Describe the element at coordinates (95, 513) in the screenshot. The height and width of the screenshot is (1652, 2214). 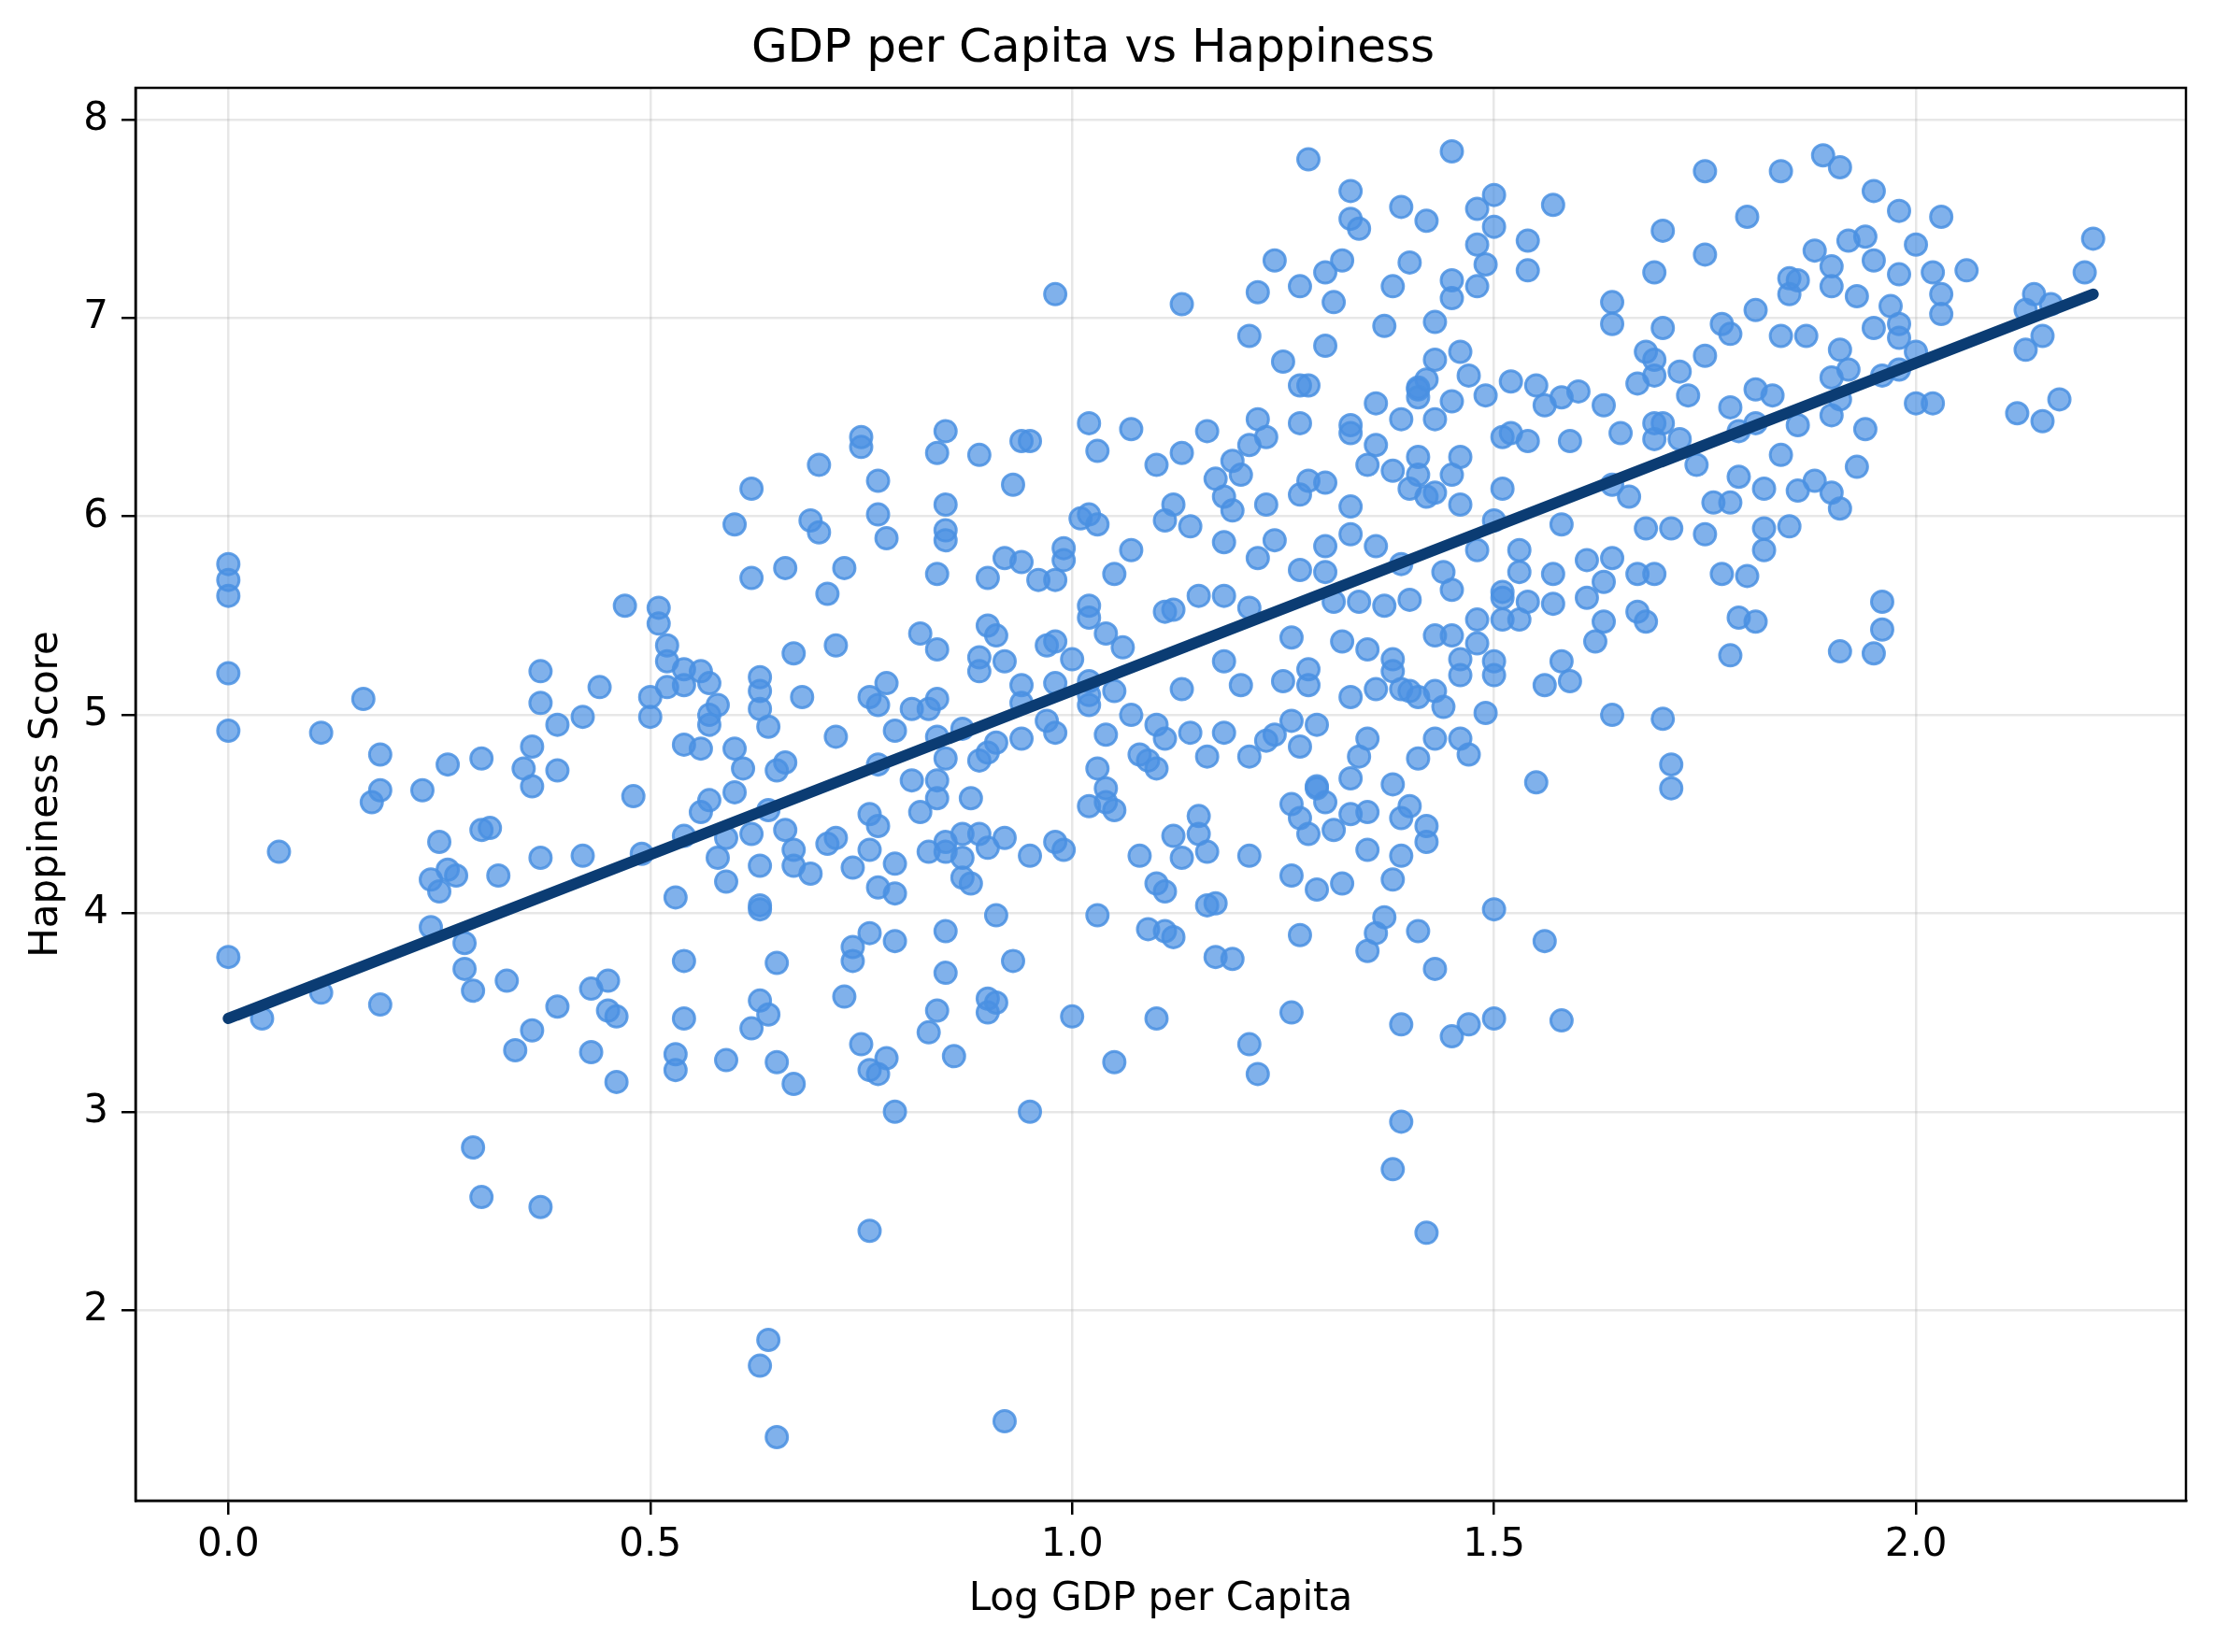
I see `y-tick-label: 6` at that location.